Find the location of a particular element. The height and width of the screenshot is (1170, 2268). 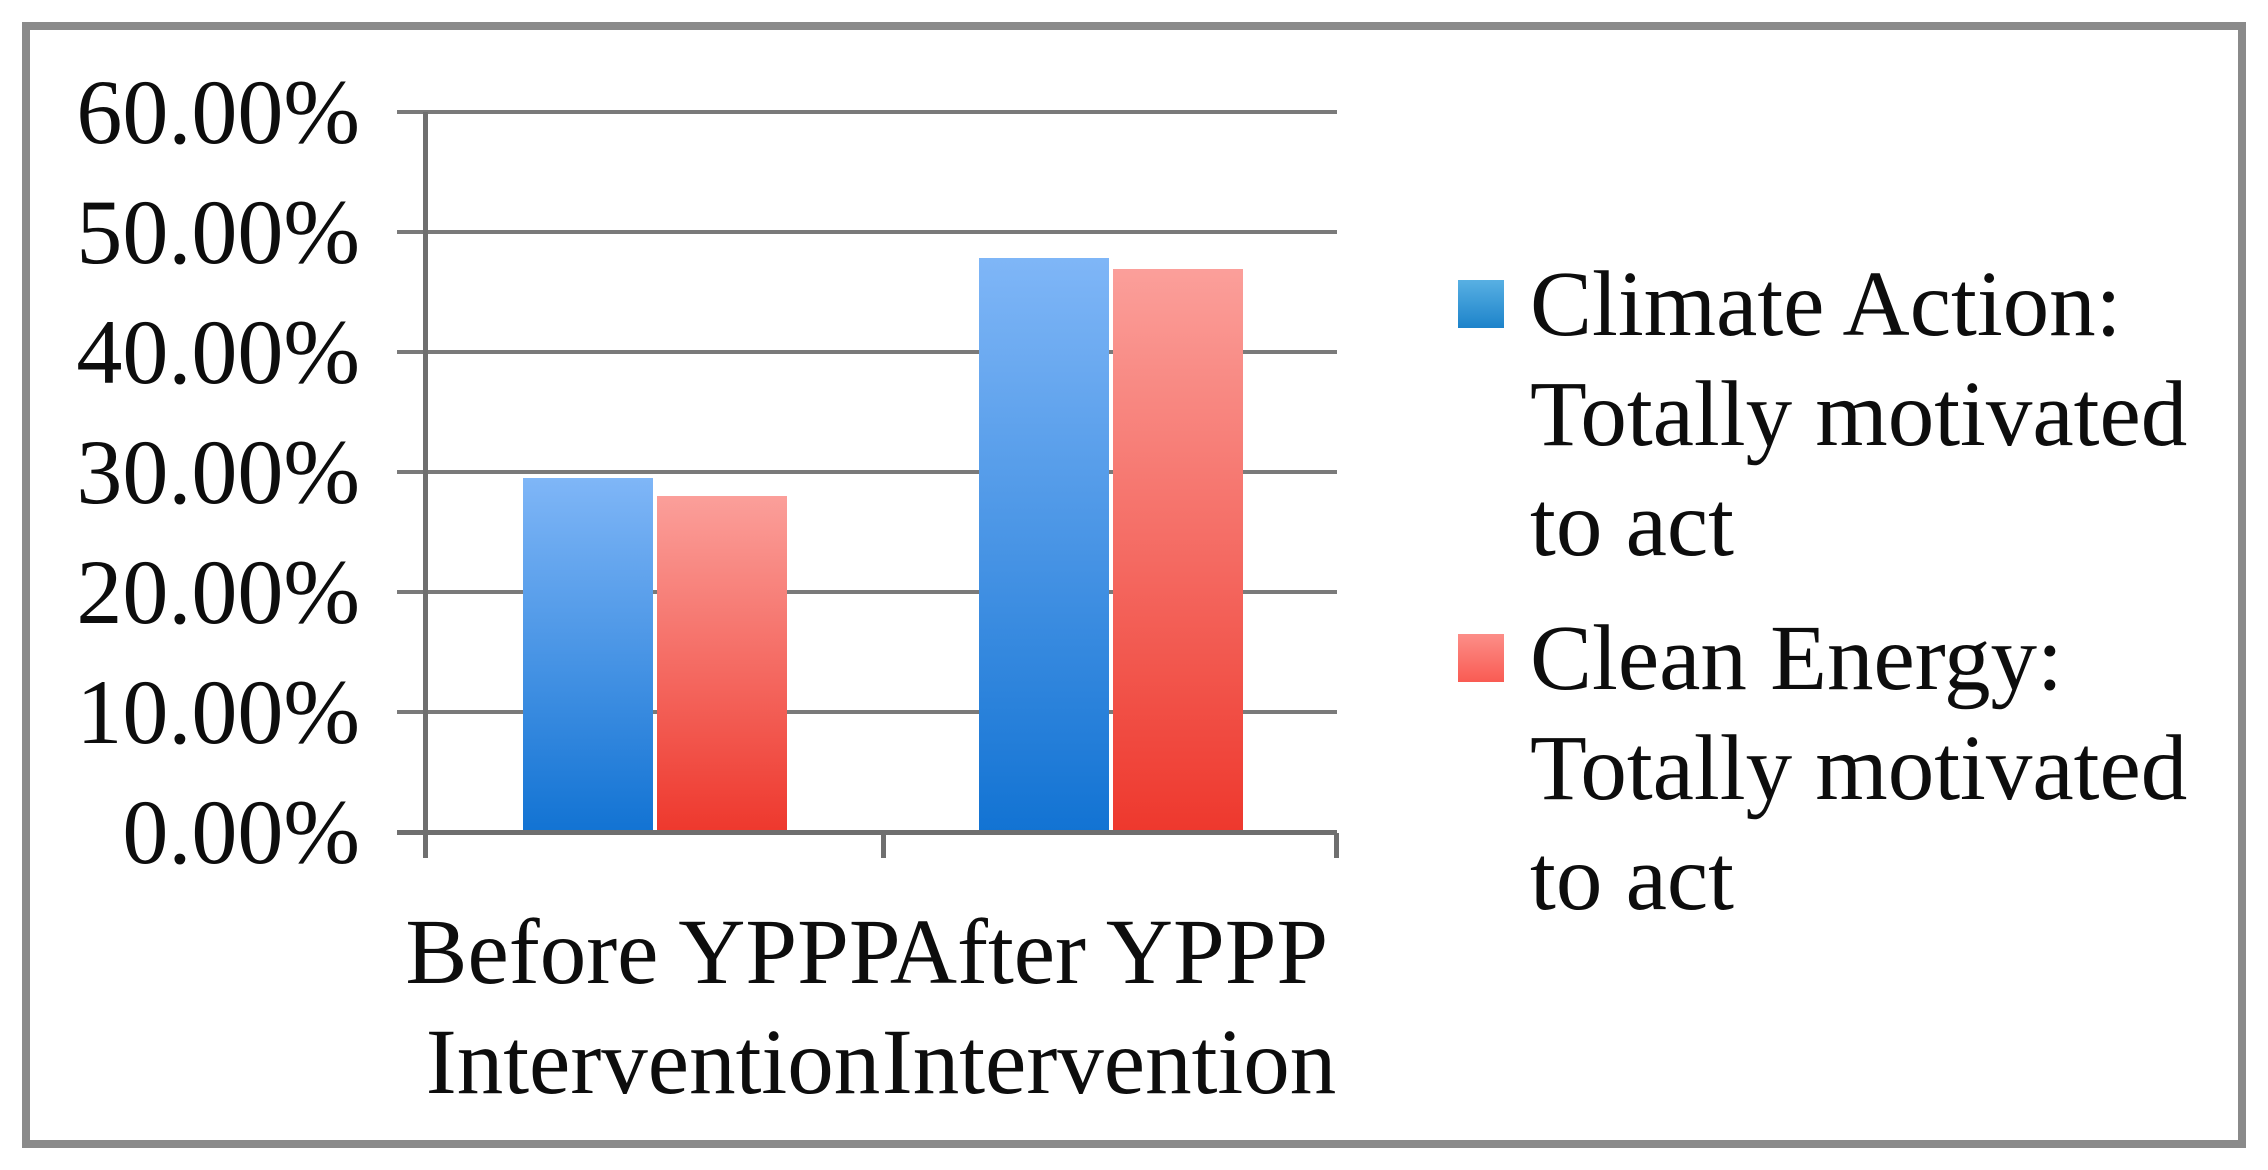

bar-clean-energy-after-yppp-intervention is located at coordinates (1178, 550).